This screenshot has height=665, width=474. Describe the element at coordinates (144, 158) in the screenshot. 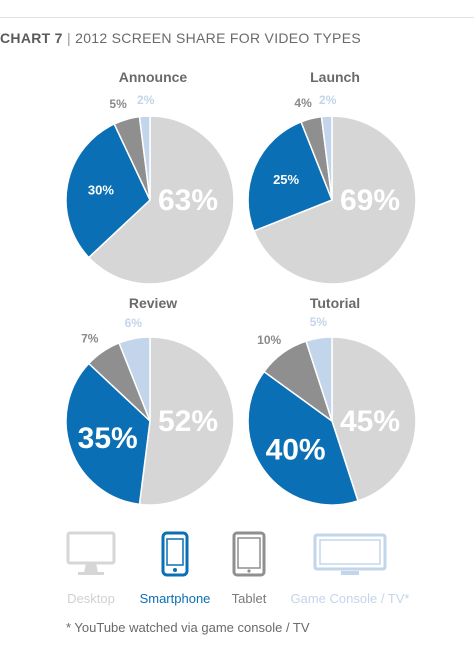

I see `slice-announce-game-console` at that location.